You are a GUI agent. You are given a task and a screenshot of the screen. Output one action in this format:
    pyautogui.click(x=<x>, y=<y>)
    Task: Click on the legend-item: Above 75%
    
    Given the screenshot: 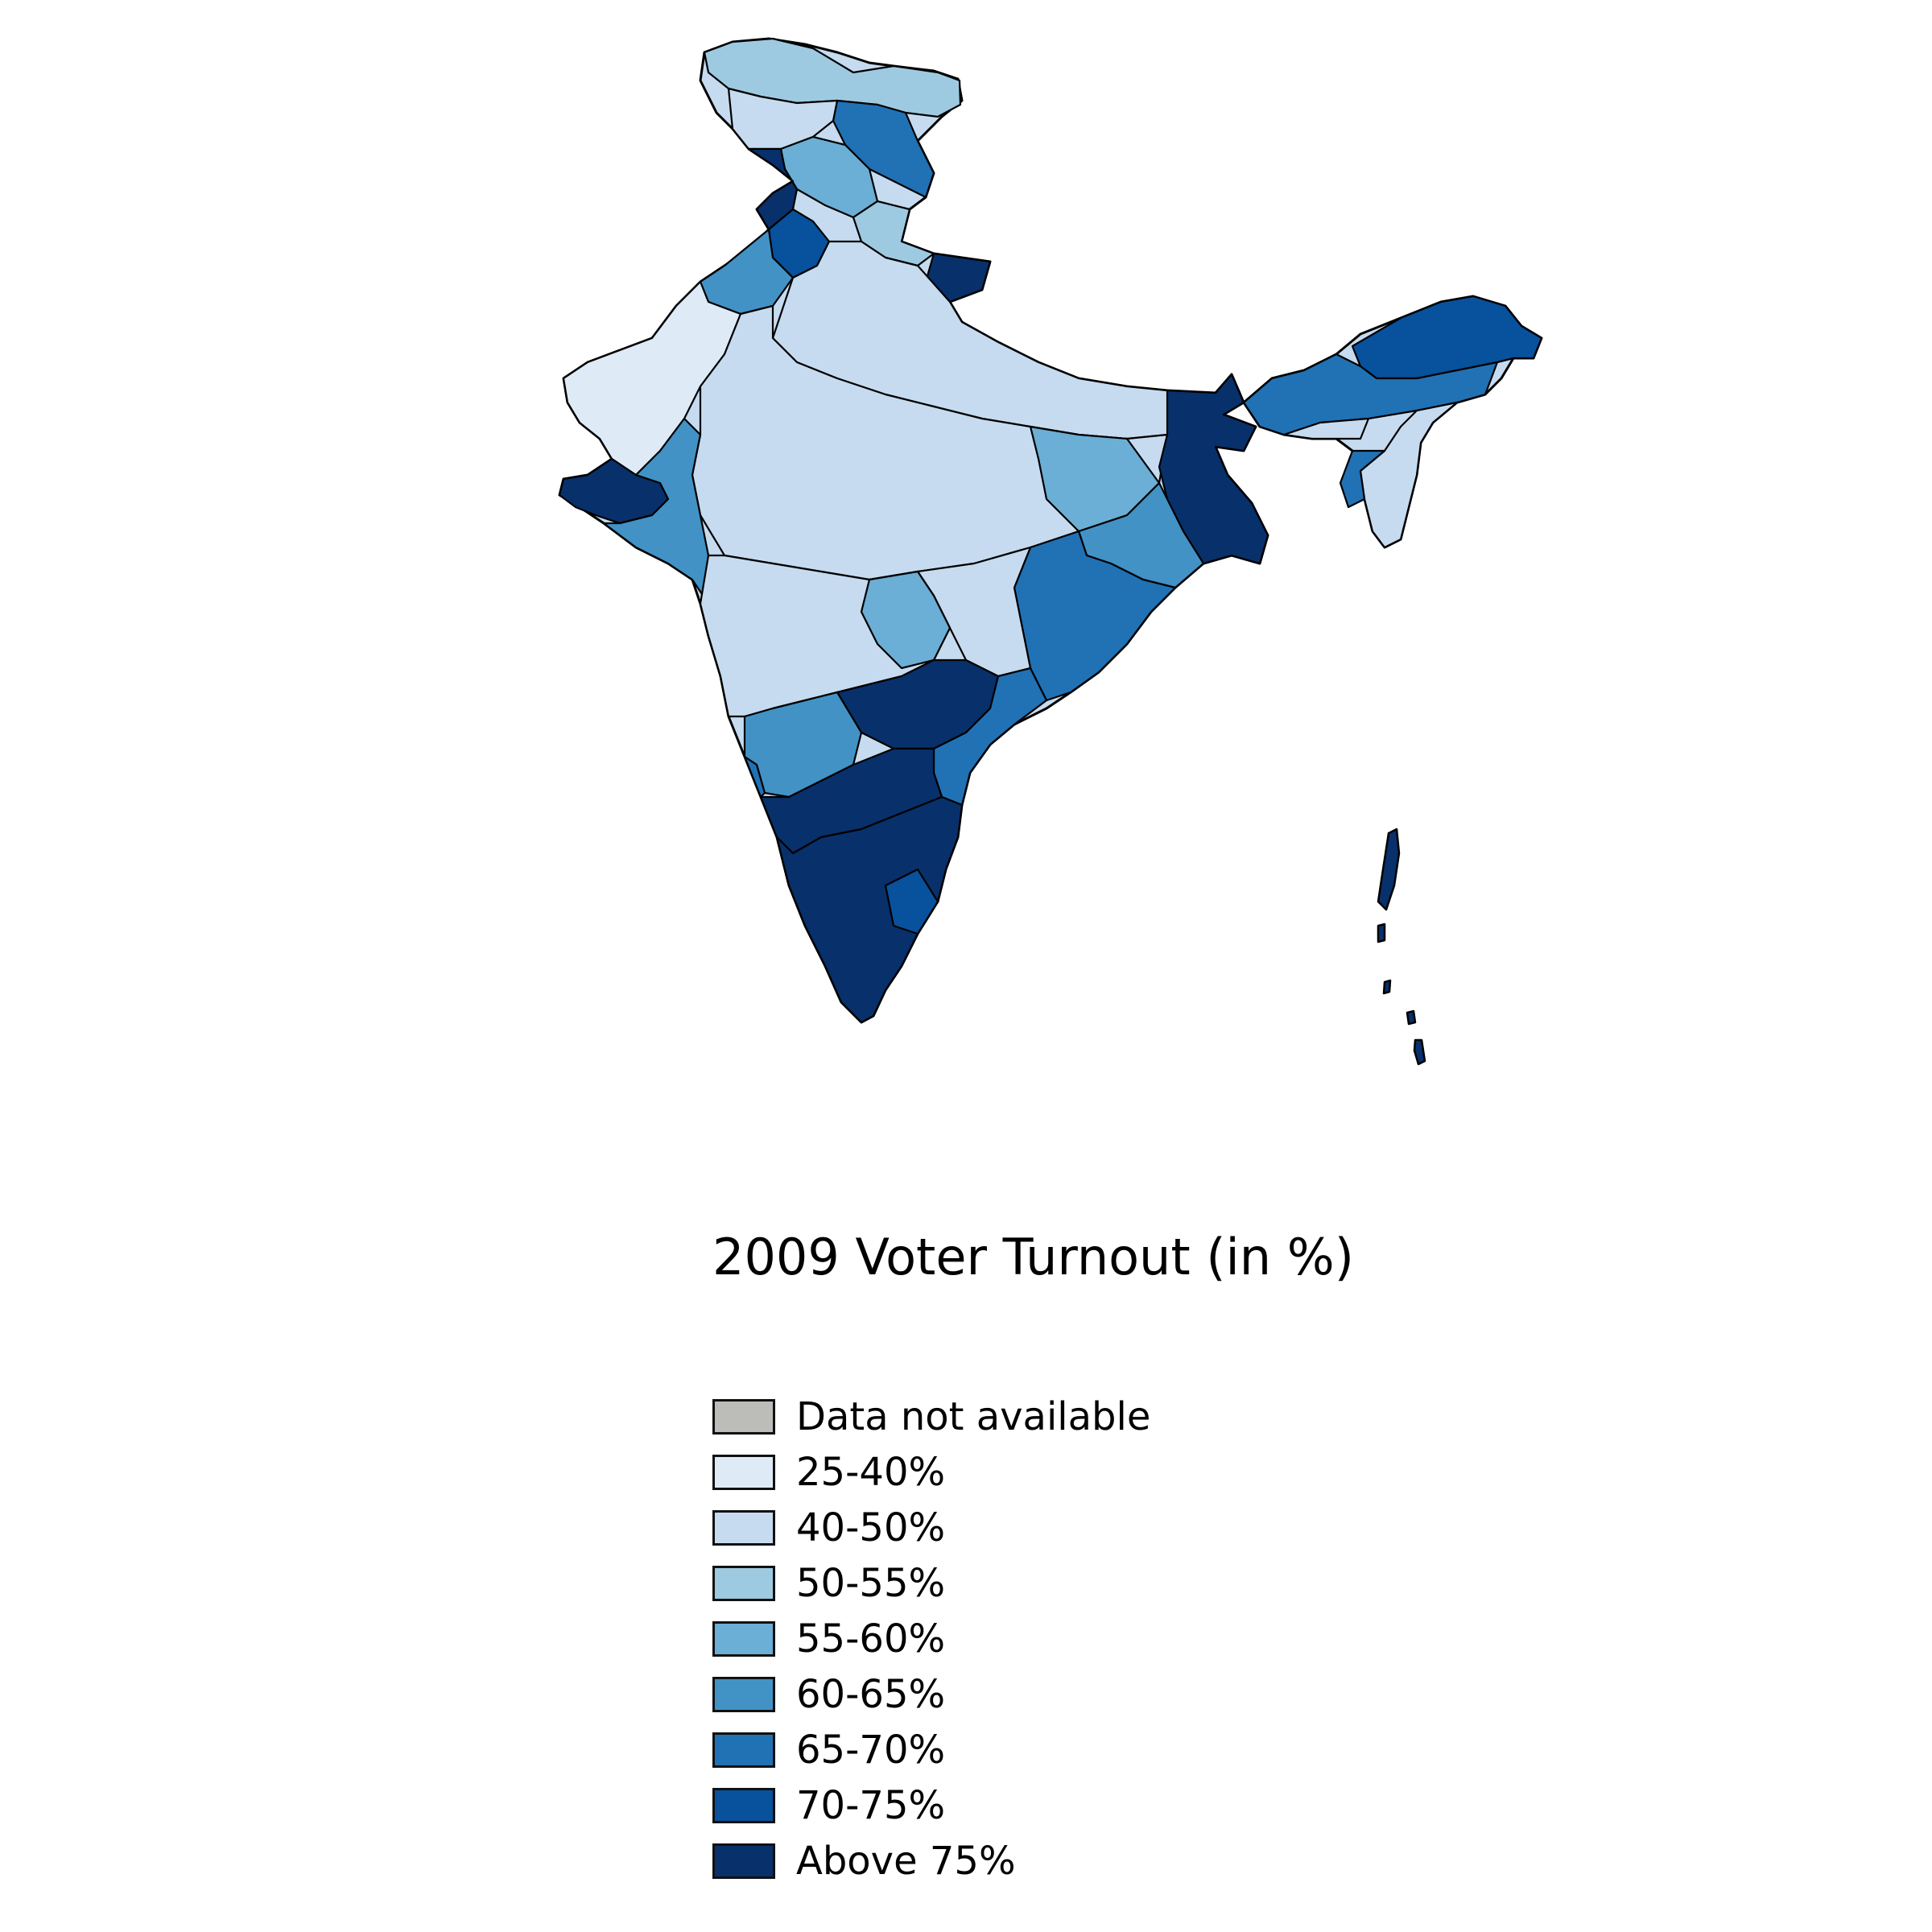 What is the action you would take?
    pyautogui.click(x=931, y=1861)
    